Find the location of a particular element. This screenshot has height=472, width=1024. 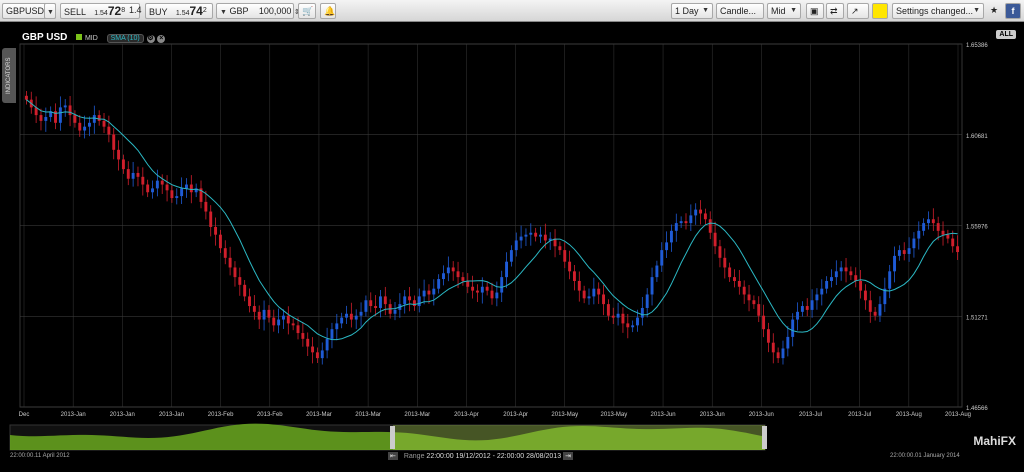

amount-stepper-icon: ⇕ is located at coordinates (296, 12).